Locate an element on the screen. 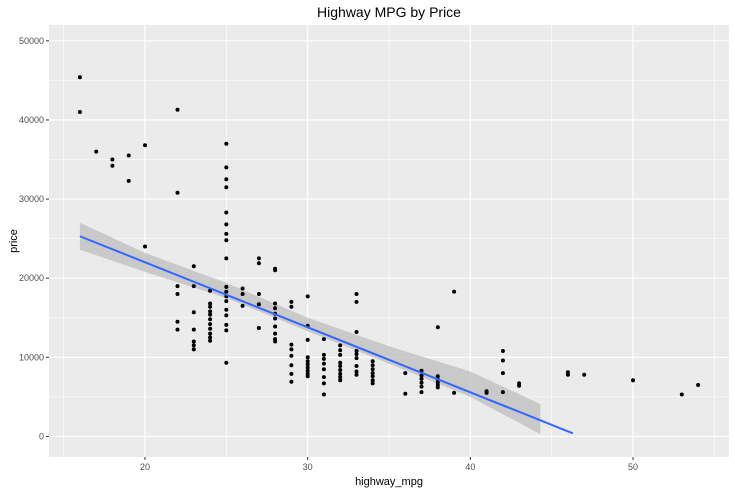  y-tick-label: 20000 is located at coordinates (31, 278).